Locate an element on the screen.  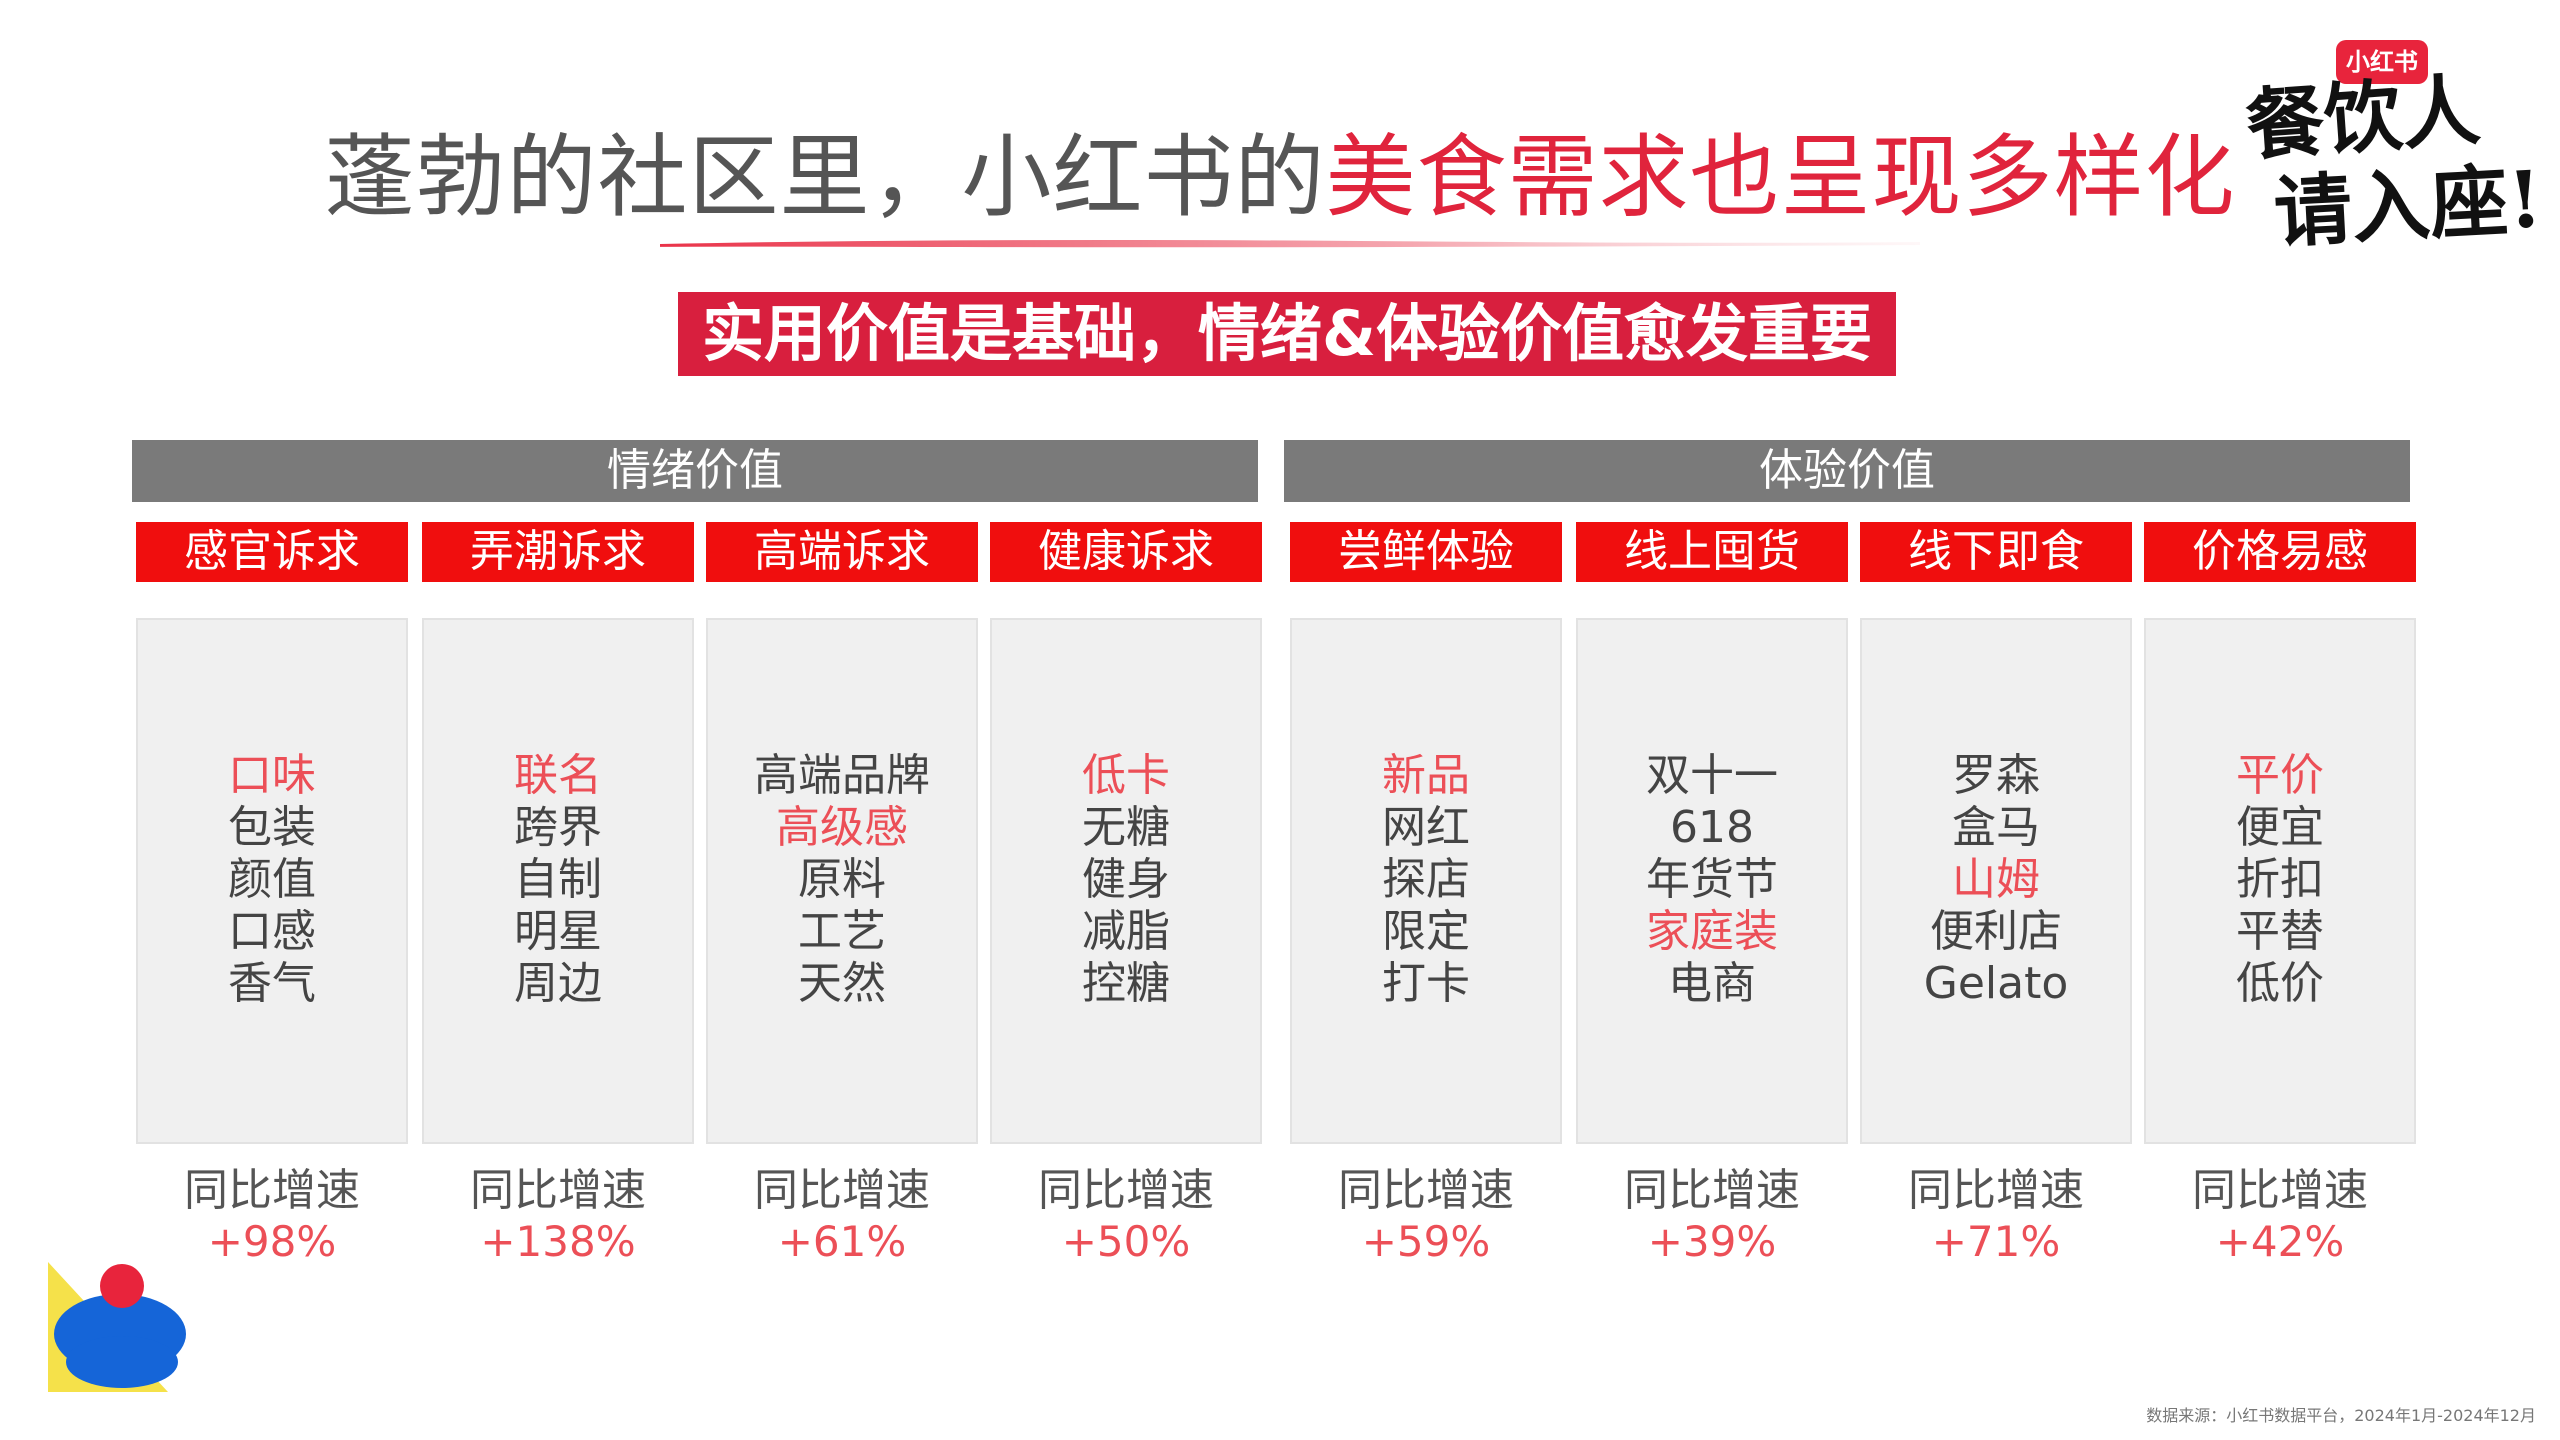
keyword: 包装 is located at coordinates (272, 827).